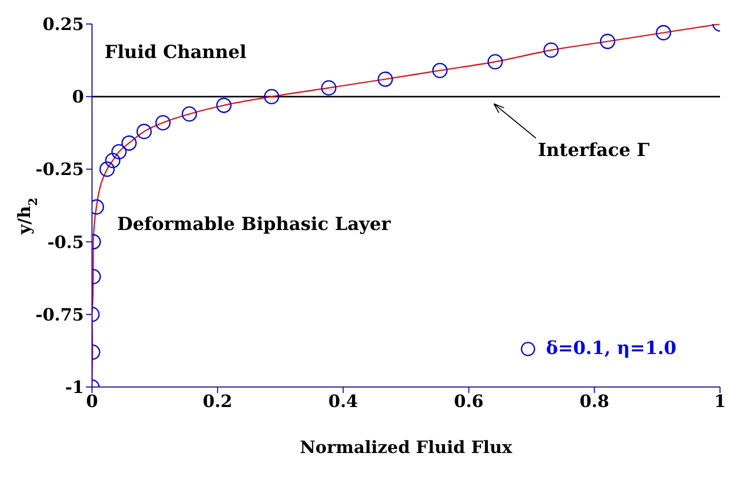 The width and height of the screenshot is (729, 489). What do you see at coordinates (611, 348) in the screenshot?
I see `legend-label: δ=0.1, η=1.0` at bounding box center [611, 348].